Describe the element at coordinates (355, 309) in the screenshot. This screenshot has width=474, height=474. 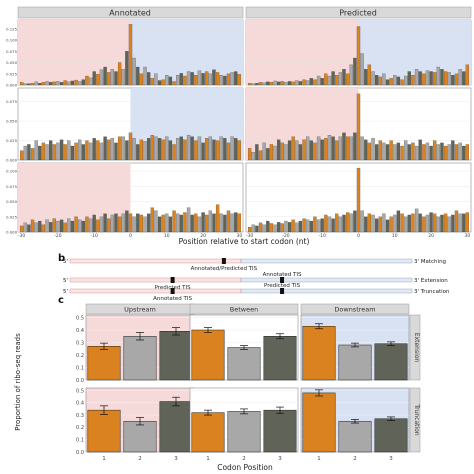
I see `strip-downstream` at that location.